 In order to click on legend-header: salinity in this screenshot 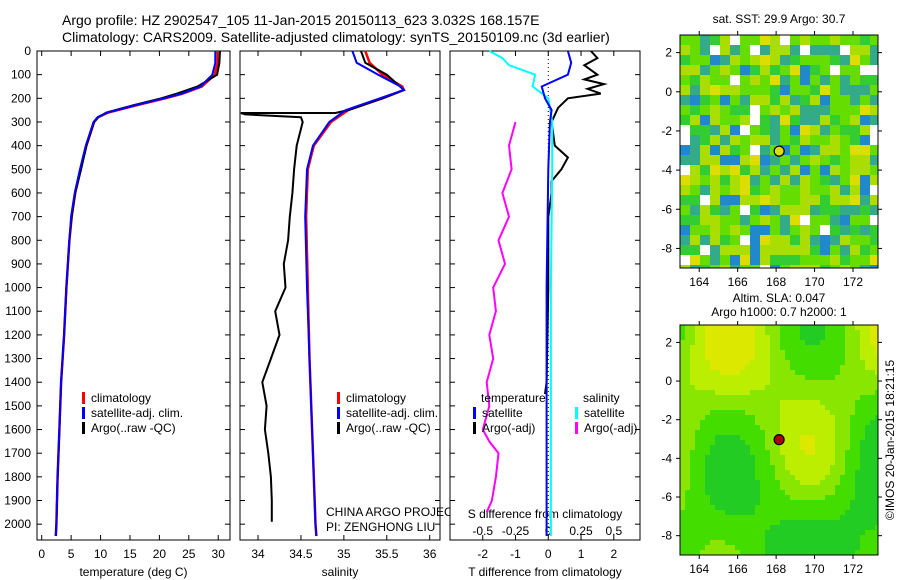, I will do `click(601, 398)`.